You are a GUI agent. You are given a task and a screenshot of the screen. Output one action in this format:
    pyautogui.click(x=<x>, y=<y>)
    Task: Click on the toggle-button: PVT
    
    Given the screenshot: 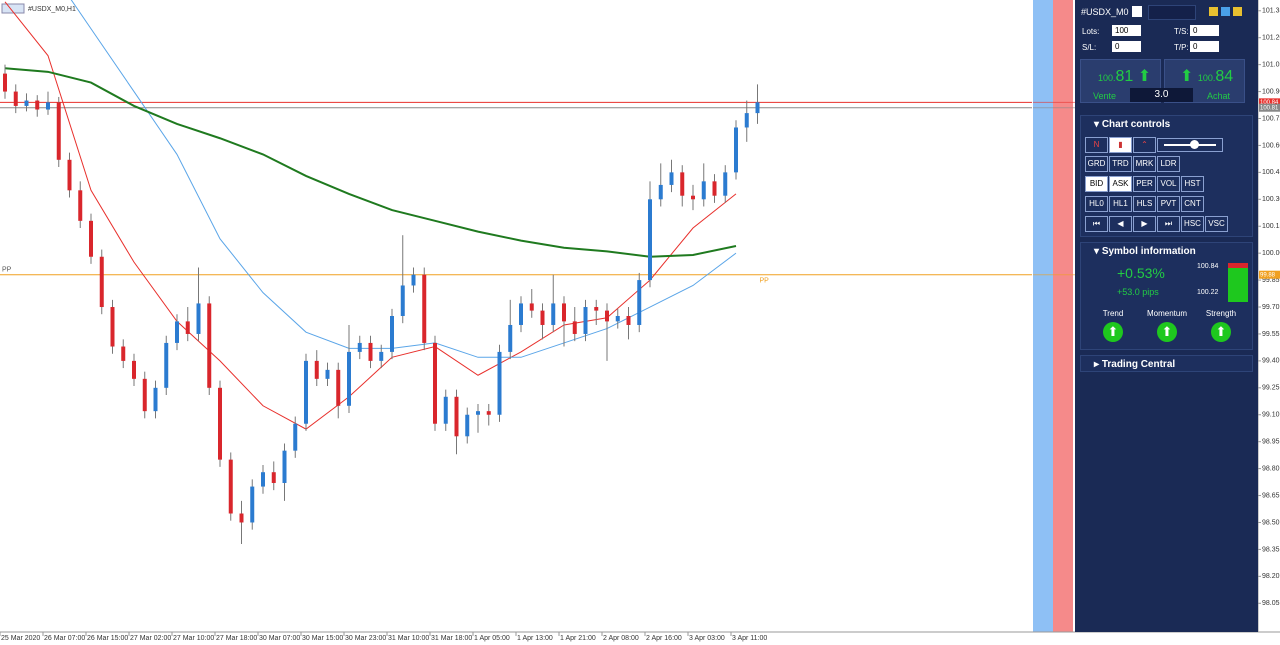 What is the action you would take?
    pyautogui.click(x=1168, y=204)
    